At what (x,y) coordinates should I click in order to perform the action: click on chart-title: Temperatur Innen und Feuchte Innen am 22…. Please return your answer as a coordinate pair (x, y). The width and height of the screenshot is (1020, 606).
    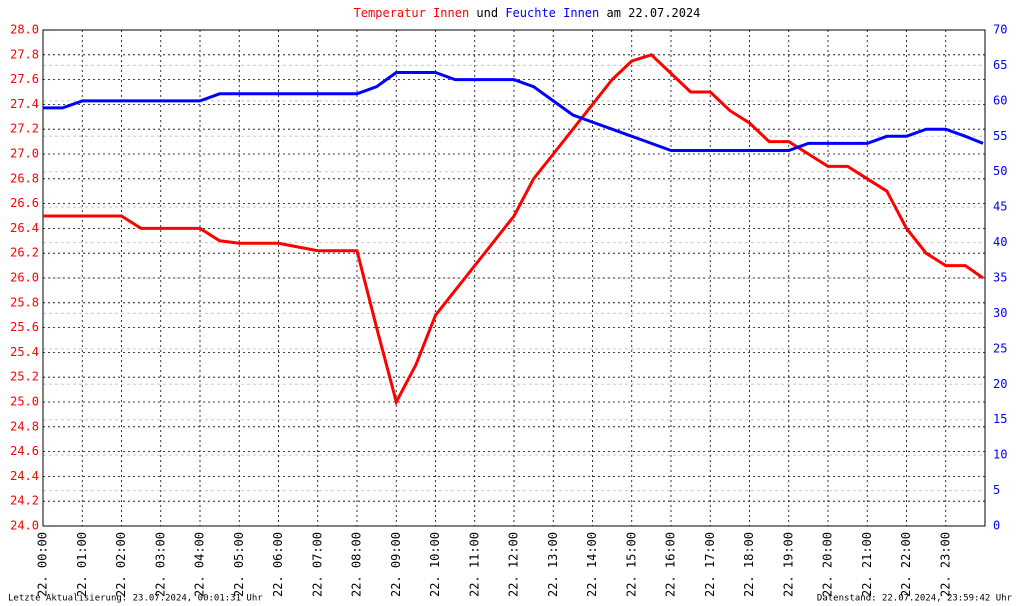
    Looking at the image, I should click on (527, 13).